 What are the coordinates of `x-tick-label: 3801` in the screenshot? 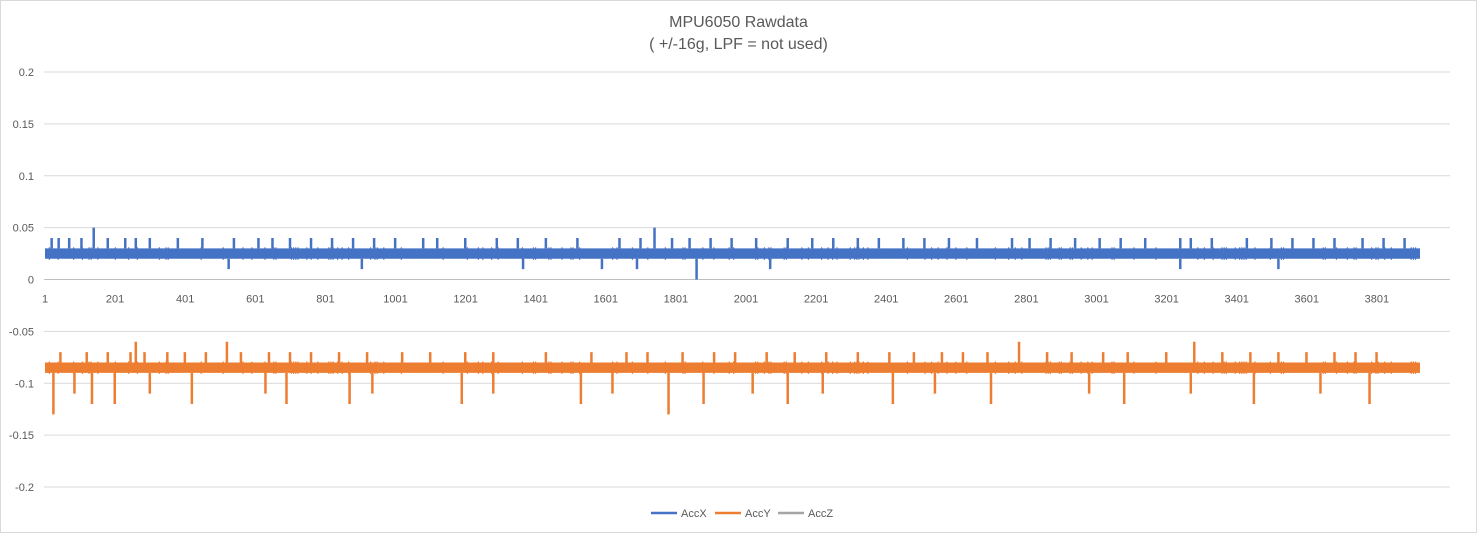 It's located at (1377, 300).